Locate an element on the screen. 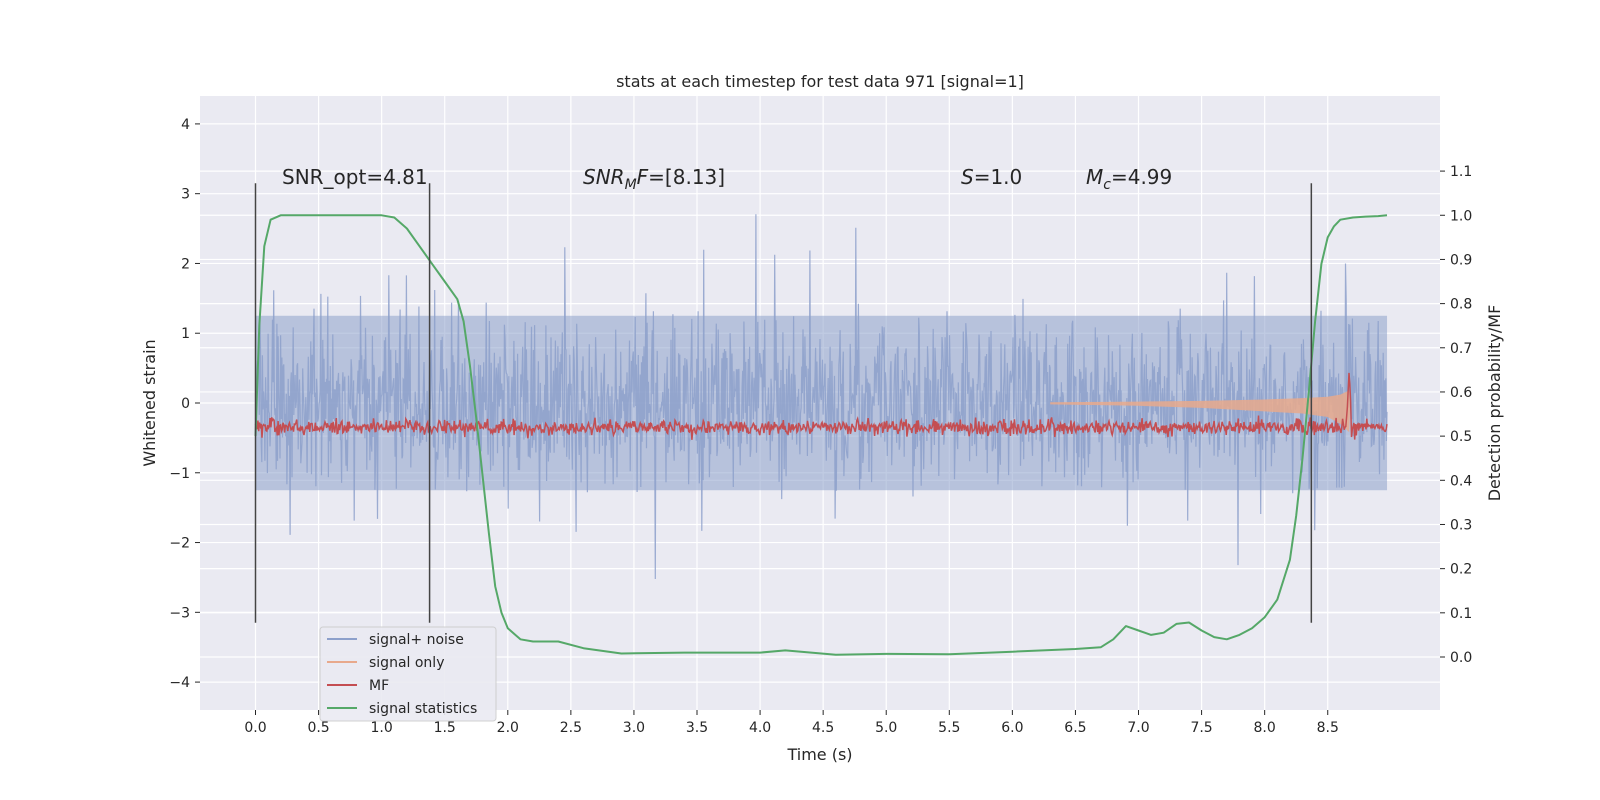 The width and height of the screenshot is (1600, 800). x-tick-label-2: 1.0 is located at coordinates (382, 728).